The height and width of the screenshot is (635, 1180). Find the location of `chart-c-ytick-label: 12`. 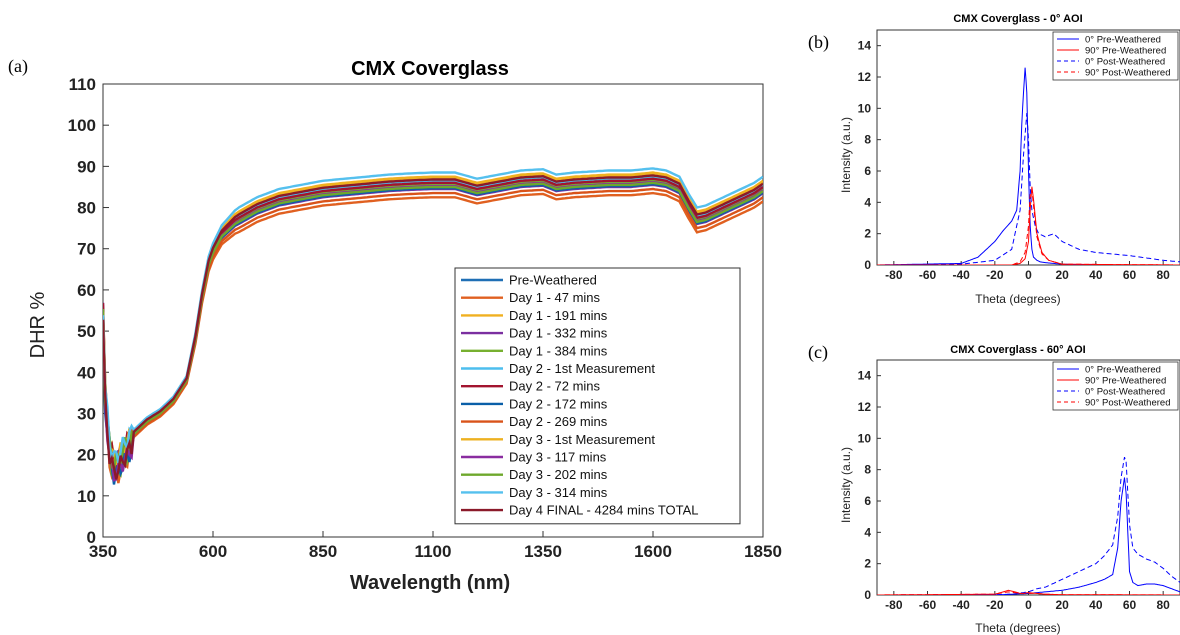

chart-c-ytick-label: 12 is located at coordinates (865, 407).